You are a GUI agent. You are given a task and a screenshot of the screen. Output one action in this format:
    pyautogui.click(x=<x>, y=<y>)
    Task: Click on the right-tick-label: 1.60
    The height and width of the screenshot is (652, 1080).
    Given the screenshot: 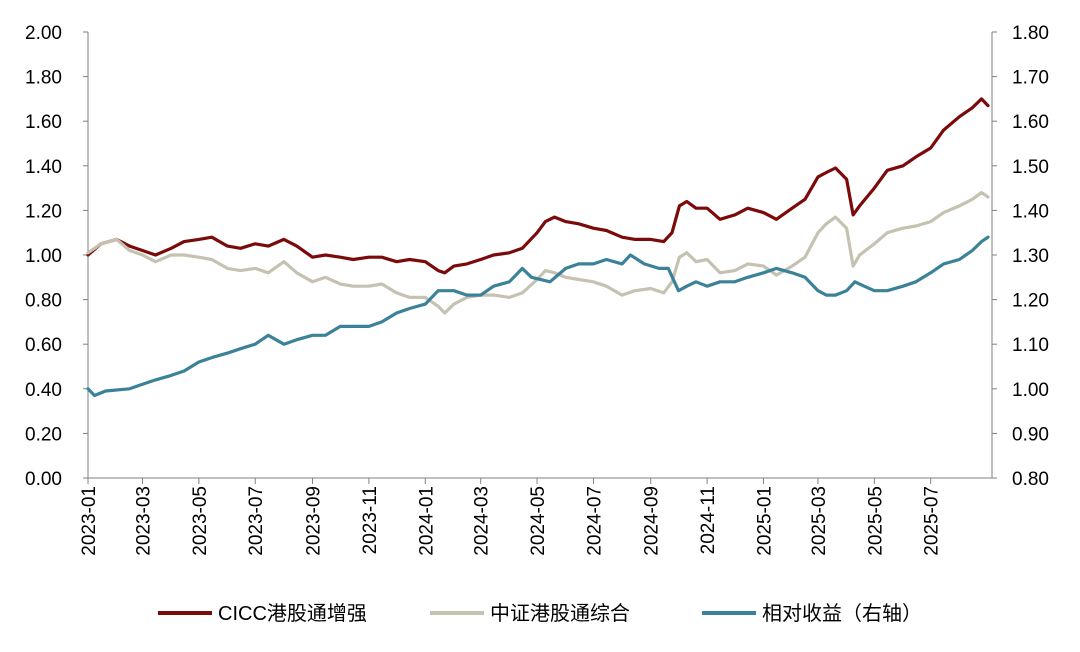 What is the action you would take?
    pyautogui.click(x=1030, y=122)
    